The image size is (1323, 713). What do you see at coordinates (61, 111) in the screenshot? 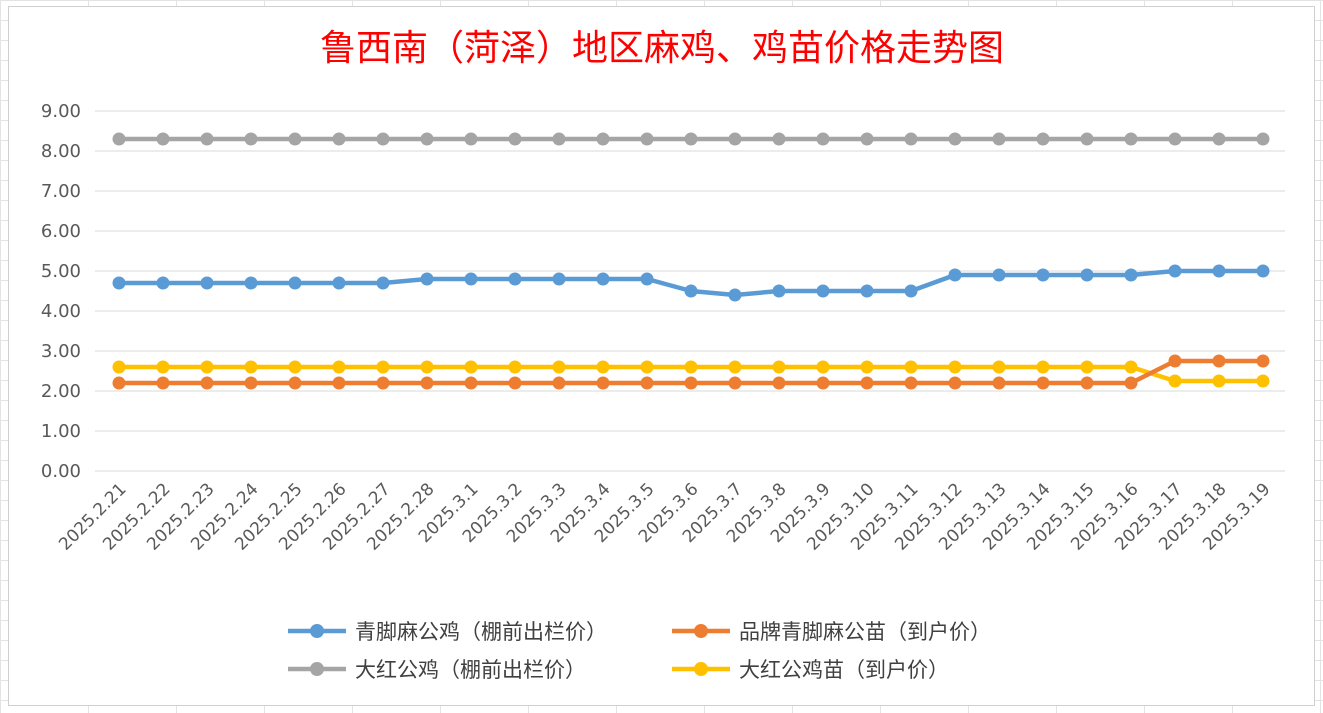
I see `y-tick-label: 9.00` at bounding box center [61, 111].